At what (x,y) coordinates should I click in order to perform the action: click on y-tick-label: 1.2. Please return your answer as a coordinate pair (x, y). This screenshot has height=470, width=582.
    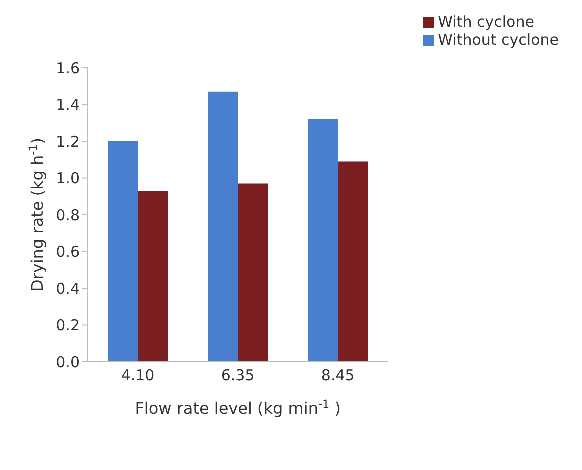
    Looking at the image, I should click on (68, 141).